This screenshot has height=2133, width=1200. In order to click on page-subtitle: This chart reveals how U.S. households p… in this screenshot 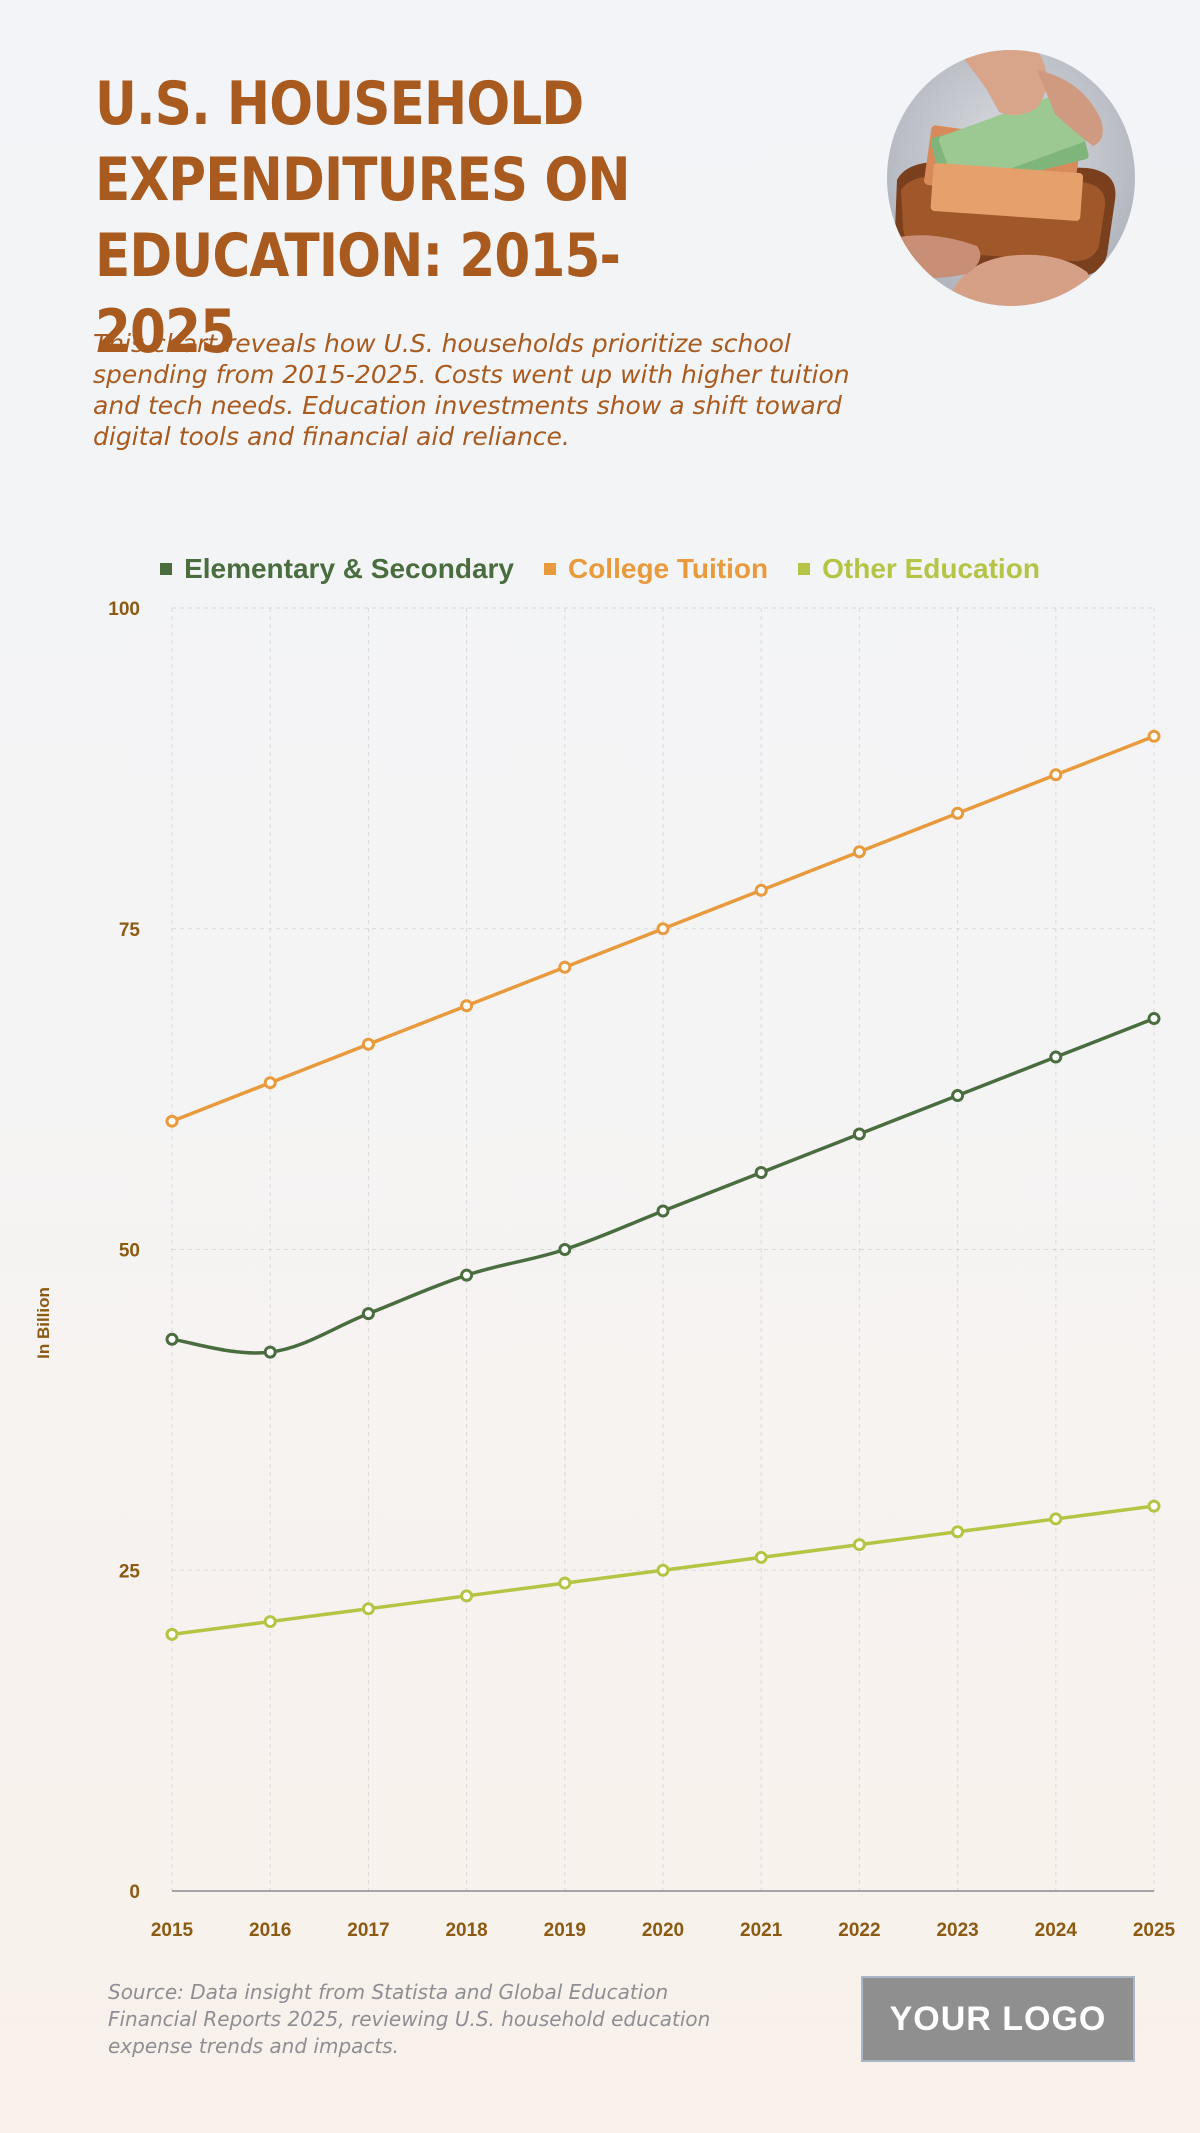, I will do `click(471, 390)`.